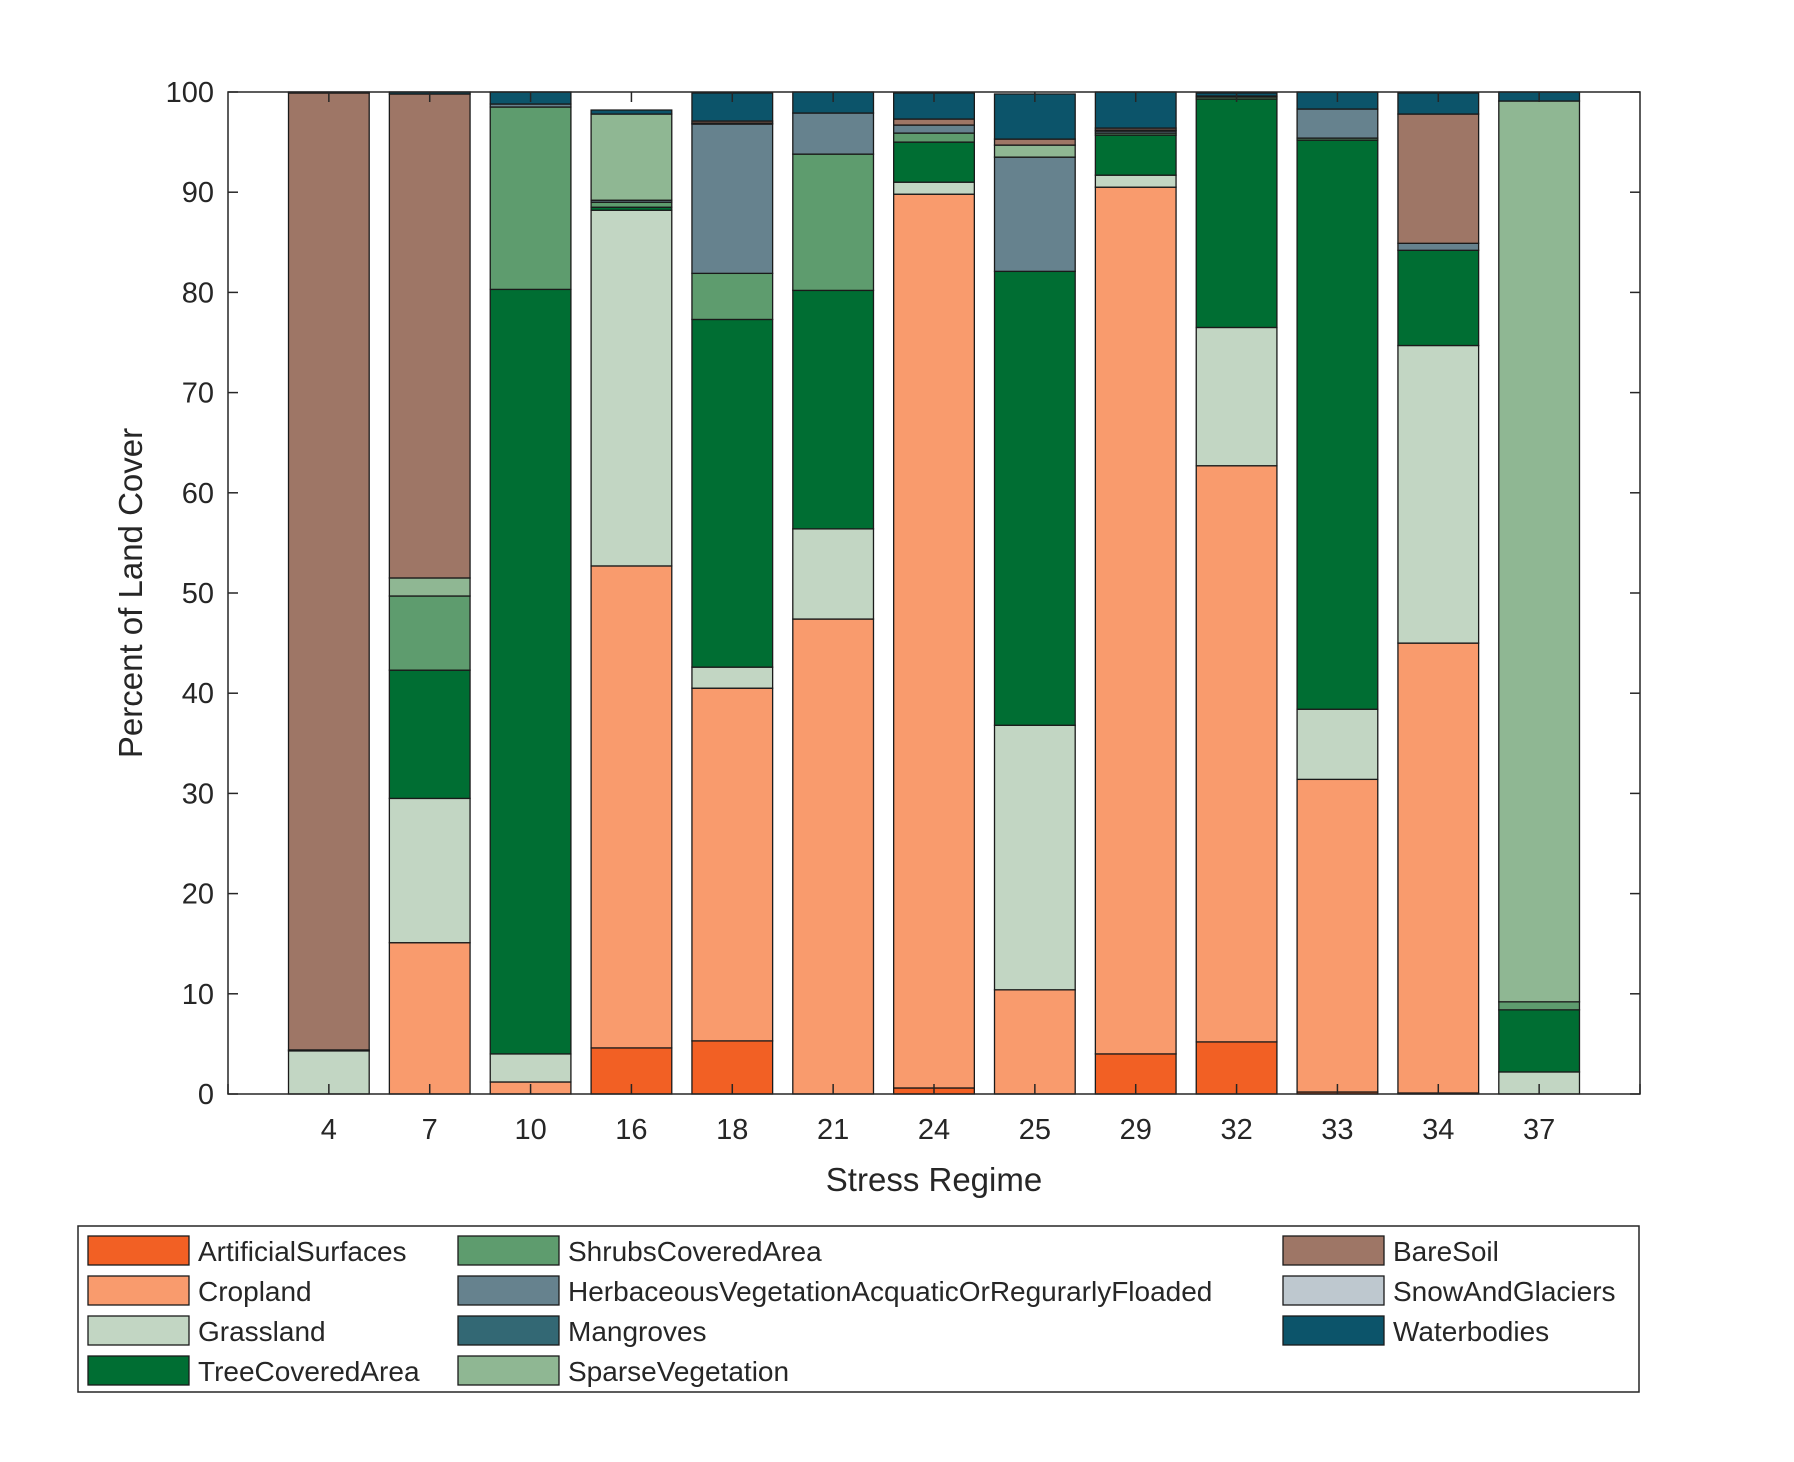 The height and width of the screenshot is (1462, 1794). What do you see at coordinates (302, 1251) in the screenshot?
I see `legend-label-artificial-surfaces: ArtificialSurfaces` at bounding box center [302, 1251].